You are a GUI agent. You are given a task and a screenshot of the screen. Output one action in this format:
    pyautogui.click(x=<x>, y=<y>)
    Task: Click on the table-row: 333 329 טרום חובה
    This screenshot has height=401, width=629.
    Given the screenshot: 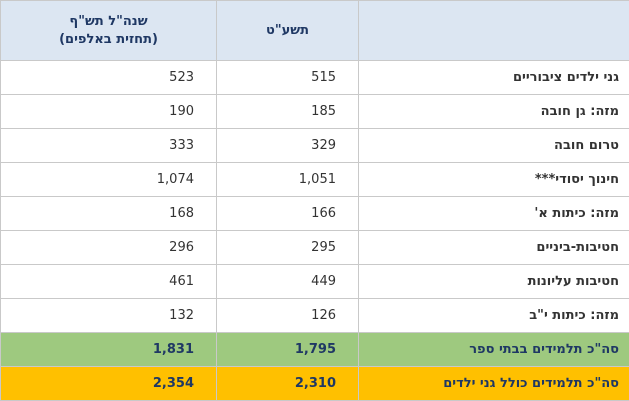 What is the action you would take?
    pyautogui.click(x=314, y=145)
    